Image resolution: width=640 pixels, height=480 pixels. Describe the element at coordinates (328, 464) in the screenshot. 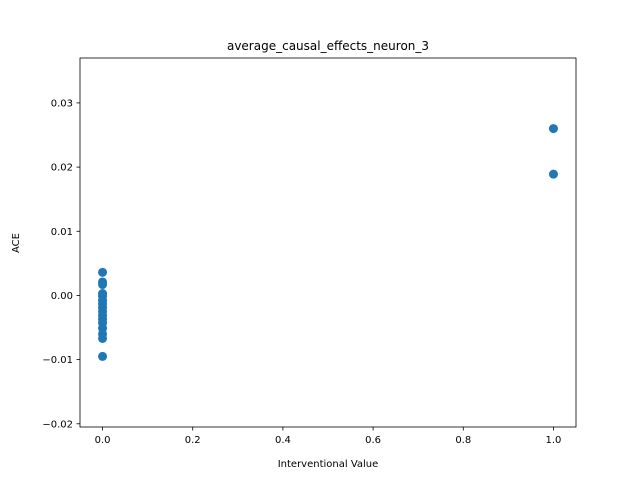

I see `x-axis-title: Interventional Value` at that location.